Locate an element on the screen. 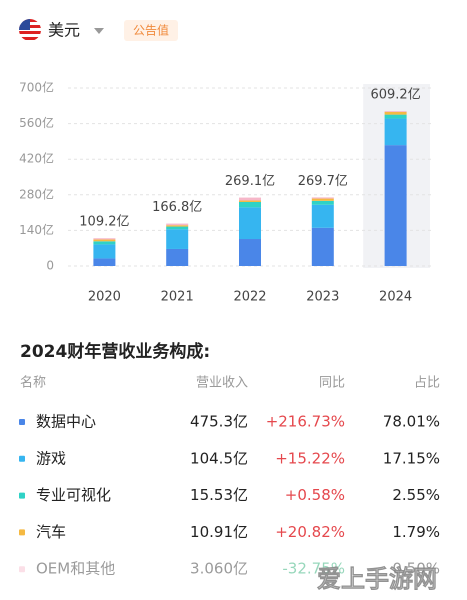 This screenshot has height=600, width=467. dropdown-arrow is located at coordinates (99, 31).